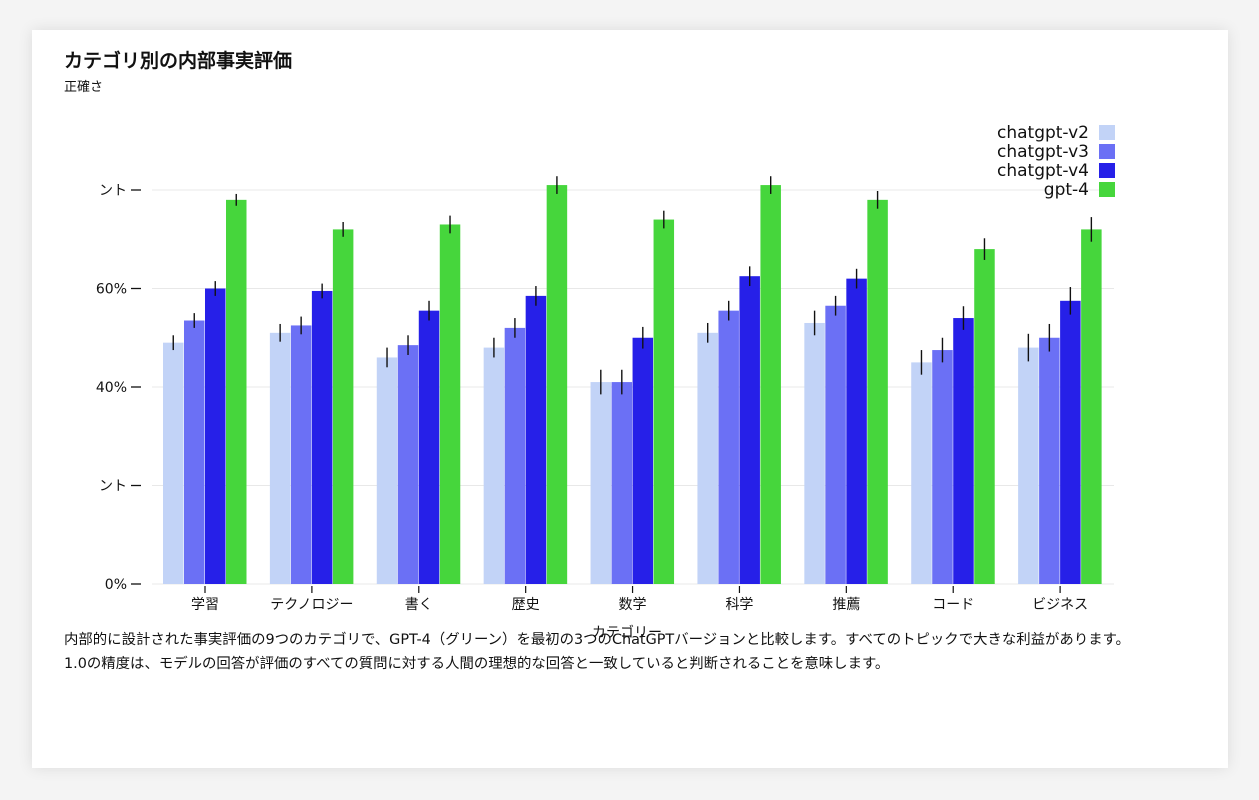 Image resolution: width=1259 pixels, height=800 pixels. Describe the element at coordinates (1066, 190) in the screenshot. I see `legend-label-gpt-4: gpt-4` at that location.